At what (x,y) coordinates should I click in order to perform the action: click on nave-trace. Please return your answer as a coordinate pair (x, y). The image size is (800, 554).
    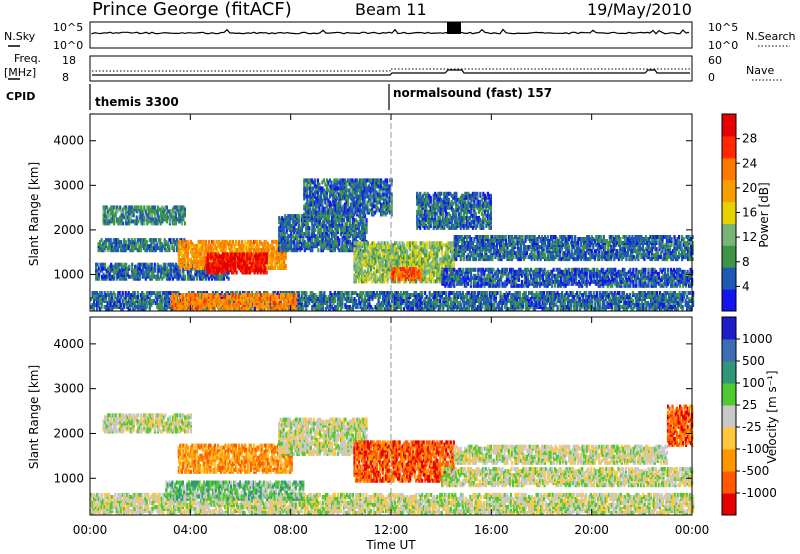
    Looking at the image, I should click on (391, 70).